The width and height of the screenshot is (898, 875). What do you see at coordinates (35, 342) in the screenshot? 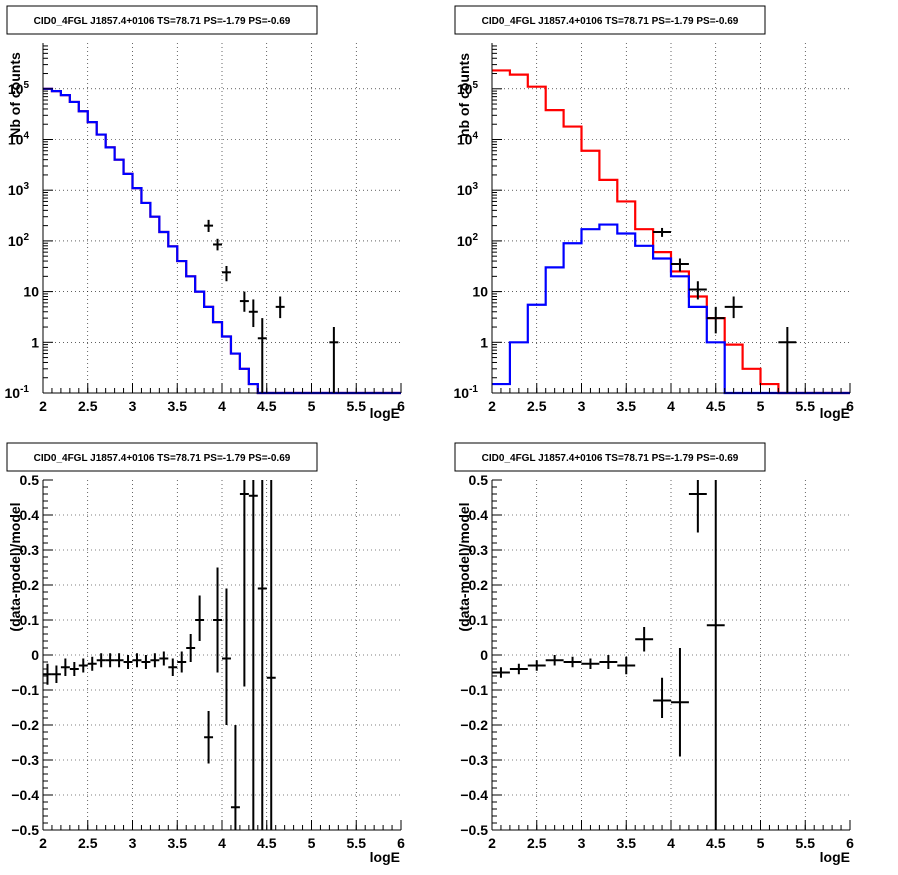
I see `y-tick-label: 1` at bounding box center [35, 342].